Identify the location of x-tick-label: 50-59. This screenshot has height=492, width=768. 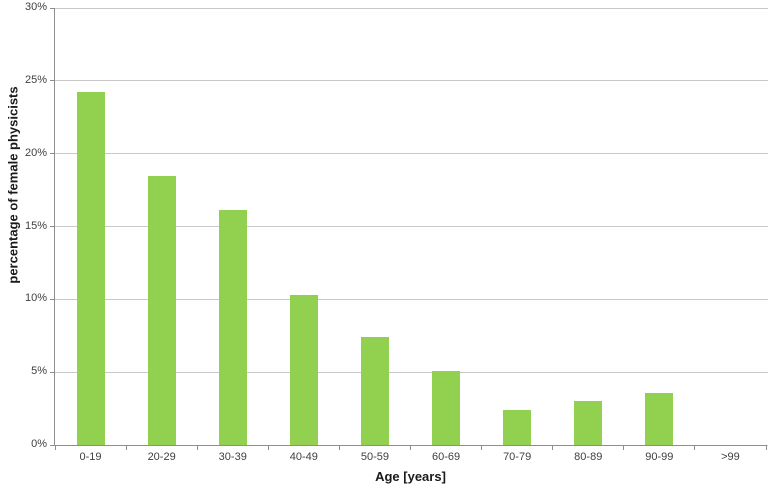
(374, 457).